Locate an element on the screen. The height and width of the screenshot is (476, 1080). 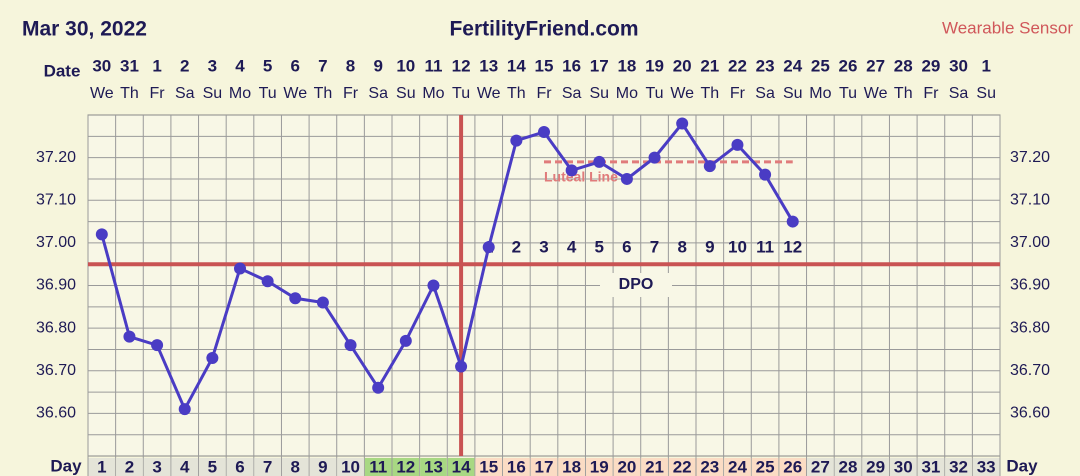
date-label: 20 is located at coordinates (682, 65).